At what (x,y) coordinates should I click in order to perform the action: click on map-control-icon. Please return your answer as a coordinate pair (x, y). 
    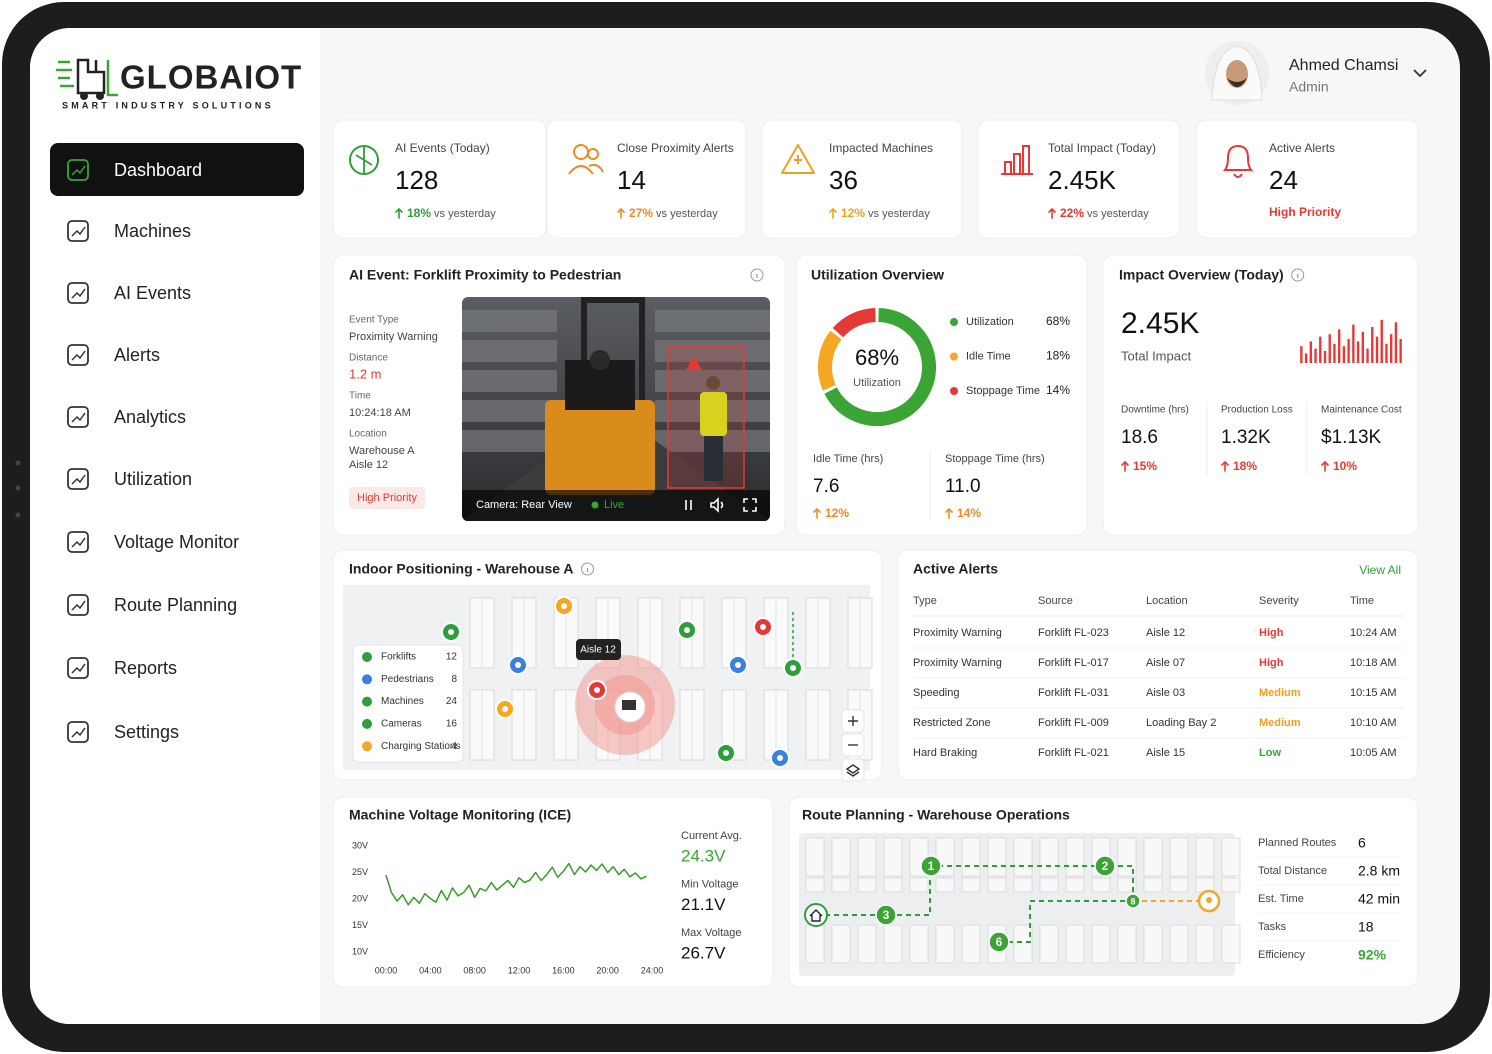
    Looking at the image, I should click on (853, 721).